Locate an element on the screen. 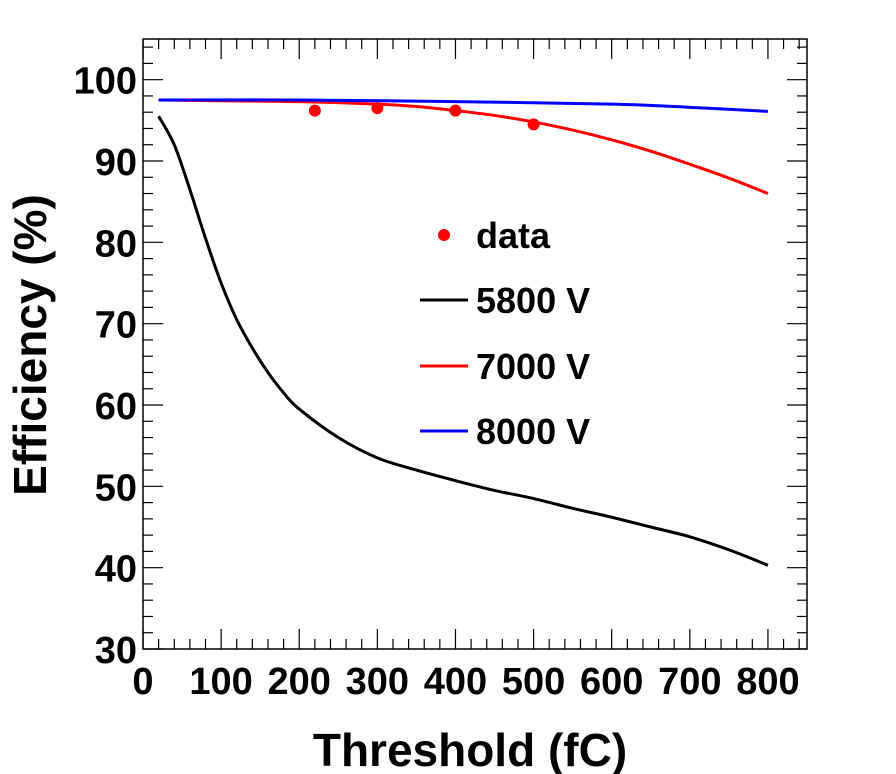 The width and height of the screenshot is (896, 774). x-tick-label: 400 is located at coordinates (455, 682).